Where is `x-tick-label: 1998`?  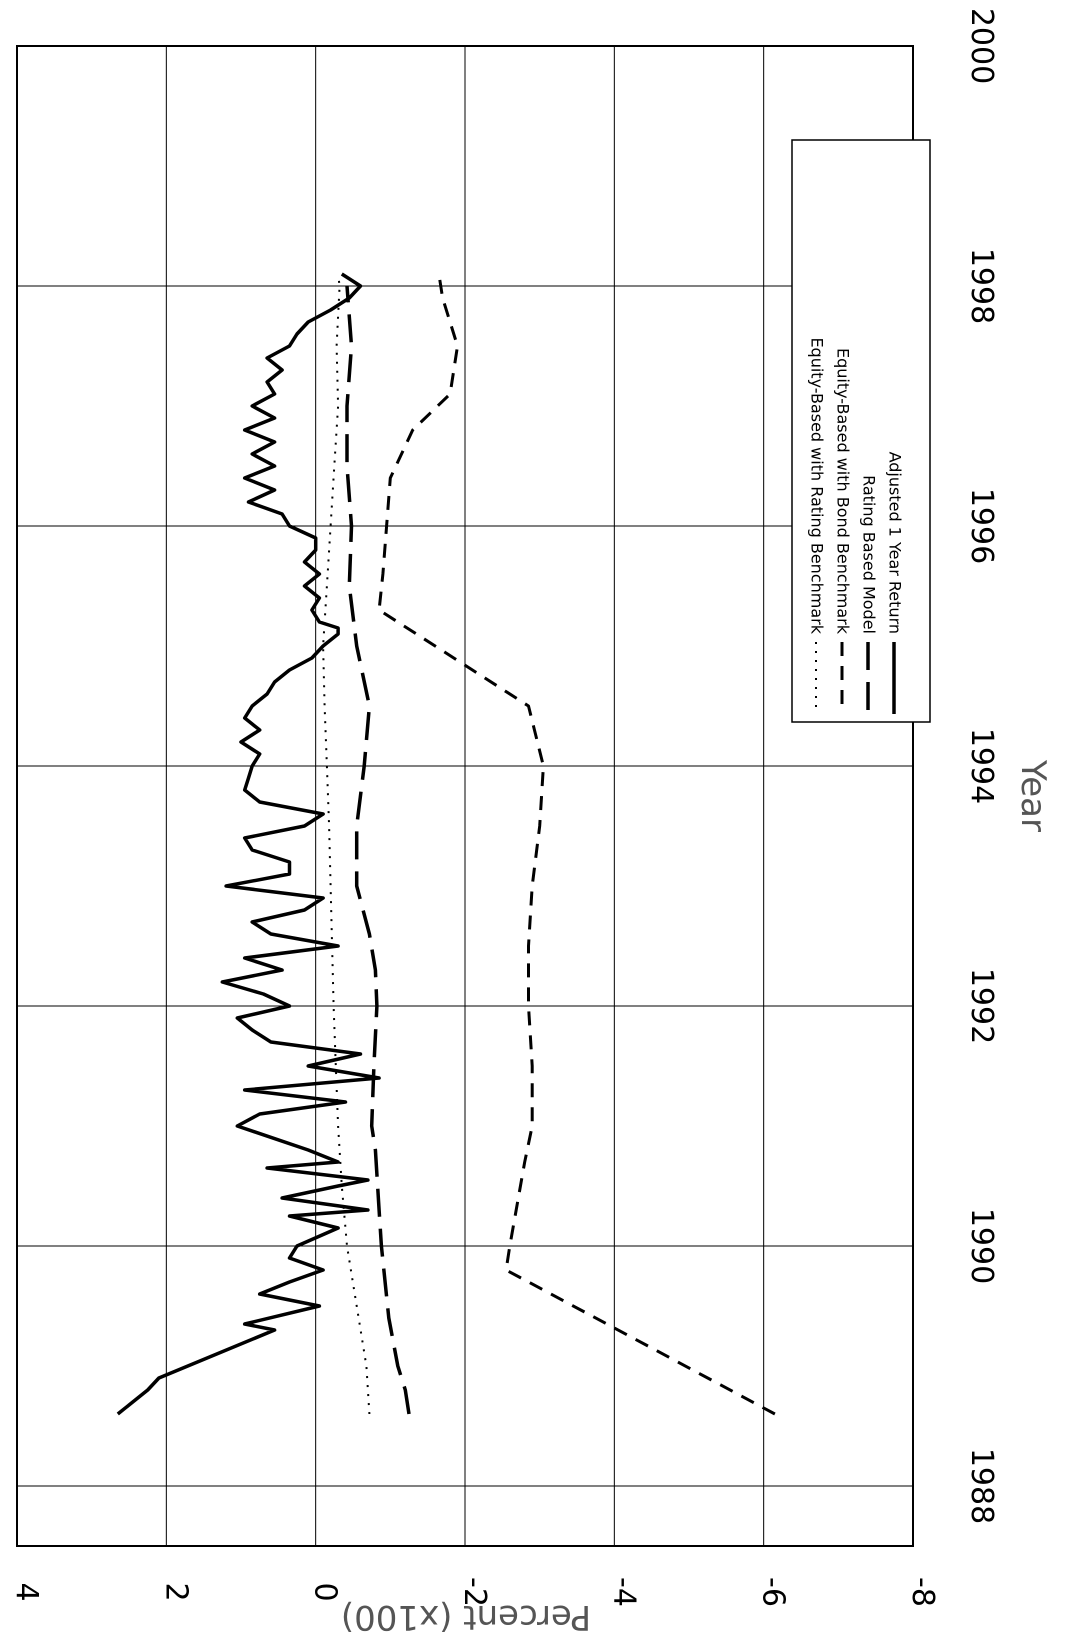
x-tick-label: 1998 is located at coordinates (981, 286).